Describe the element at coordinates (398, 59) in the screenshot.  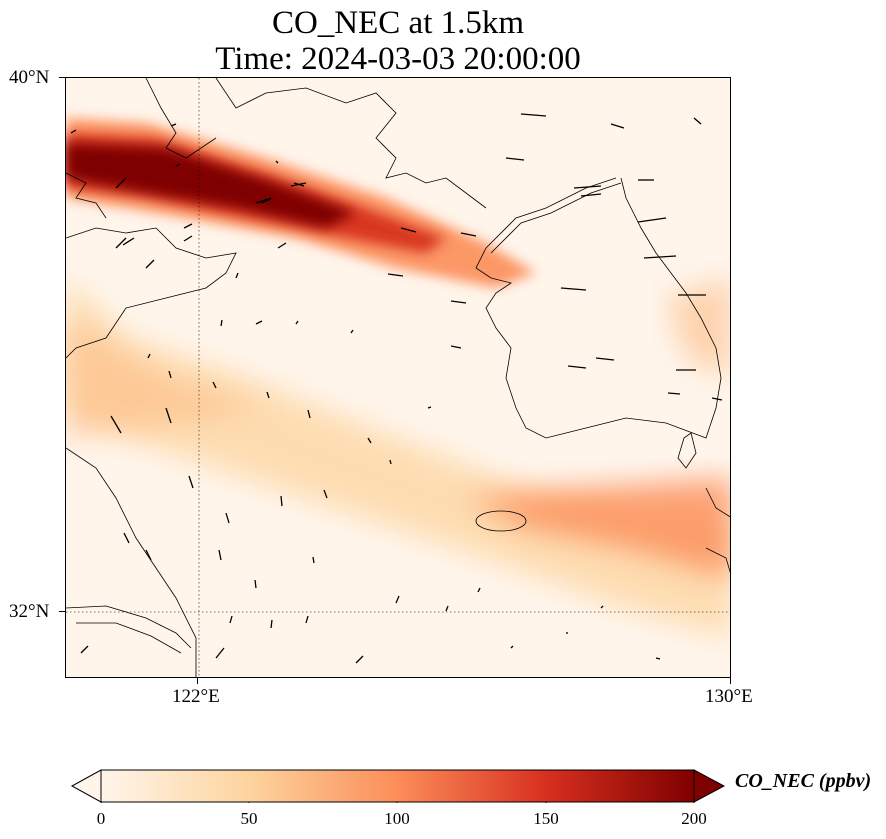
I see `map-subtitle-time: Time: 2024-03-03 20:00:00` at that location.